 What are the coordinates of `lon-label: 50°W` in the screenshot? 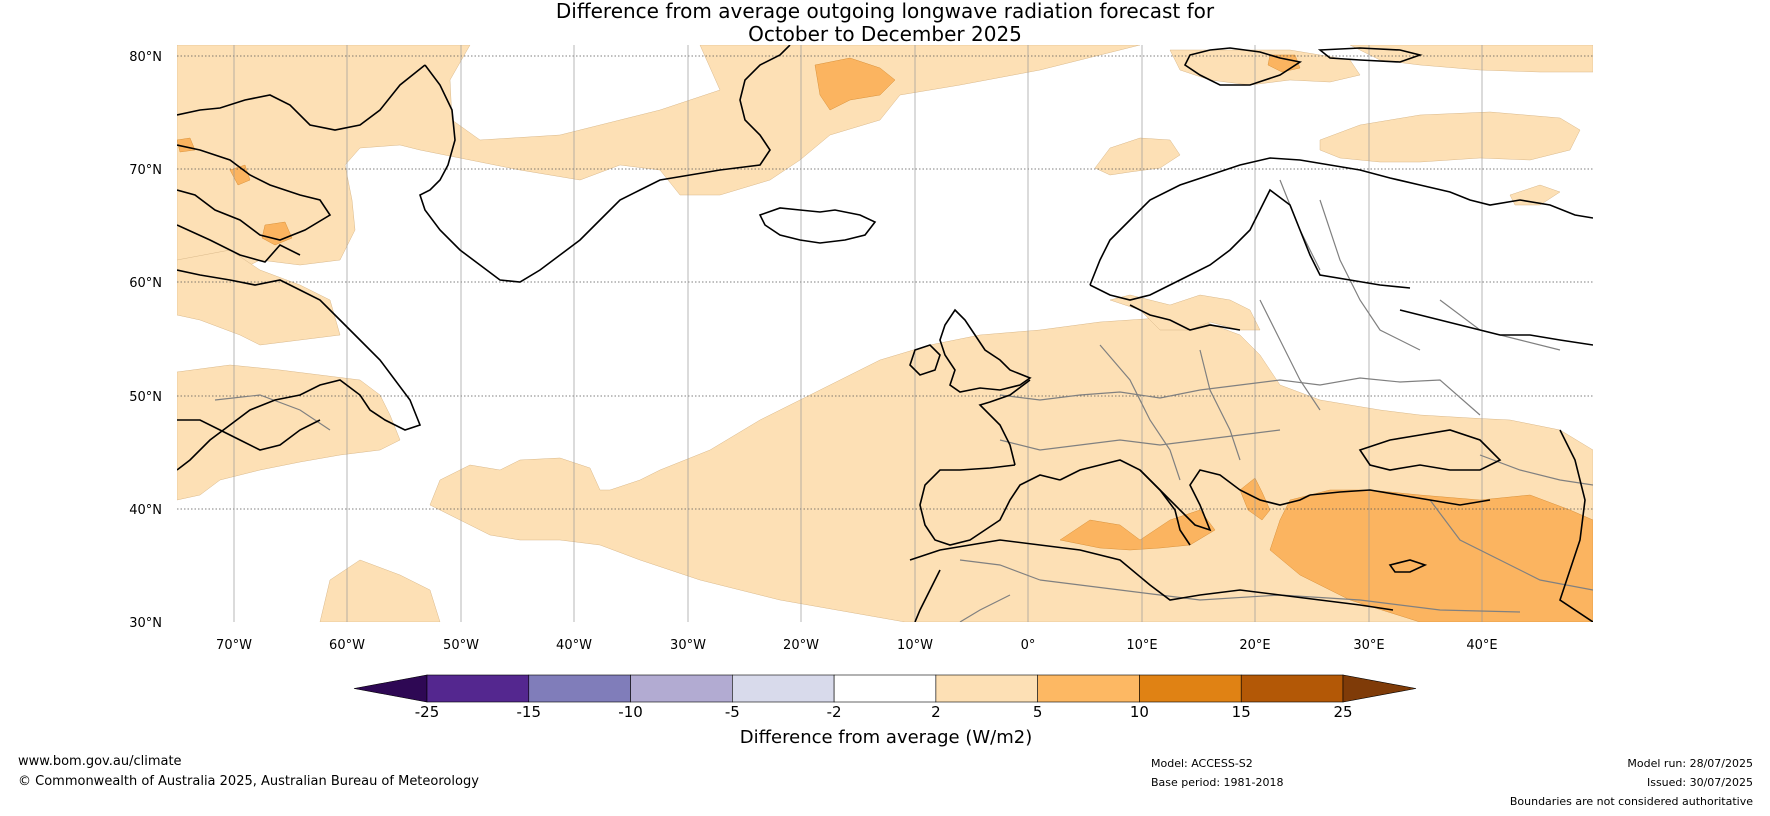 It's located at (461, 645).